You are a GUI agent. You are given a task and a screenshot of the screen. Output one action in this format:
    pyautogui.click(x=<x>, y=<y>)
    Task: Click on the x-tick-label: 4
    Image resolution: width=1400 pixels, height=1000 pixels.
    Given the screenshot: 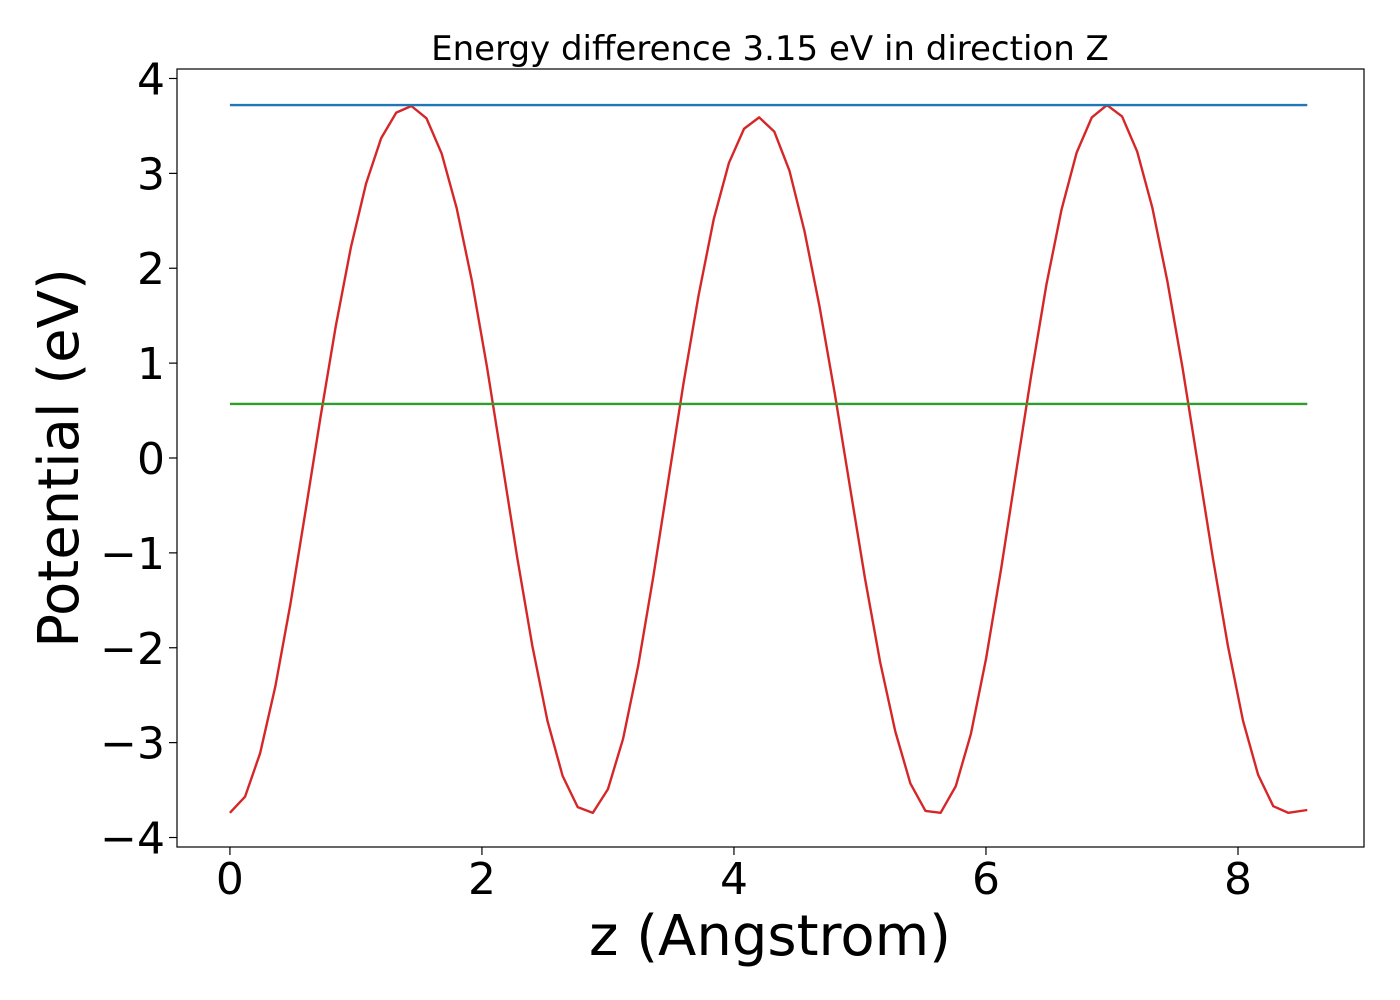 What is the action you would take?
    pyautogui.click(x=734, y=879)
    